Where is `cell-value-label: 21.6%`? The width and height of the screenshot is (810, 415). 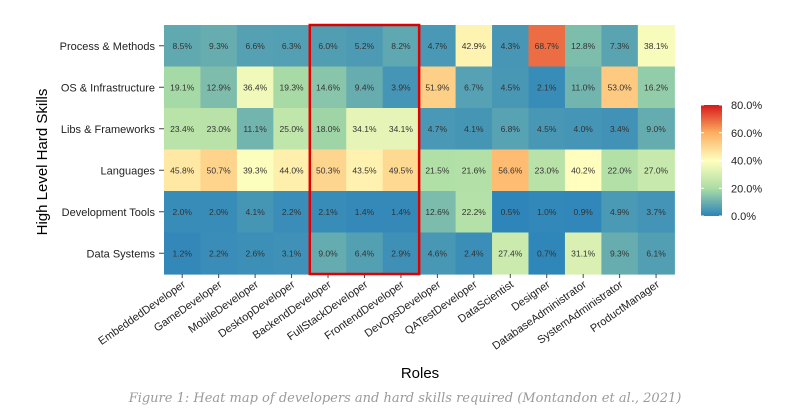
cell-value-label: 21.6% is located at coordinates (474, 170).